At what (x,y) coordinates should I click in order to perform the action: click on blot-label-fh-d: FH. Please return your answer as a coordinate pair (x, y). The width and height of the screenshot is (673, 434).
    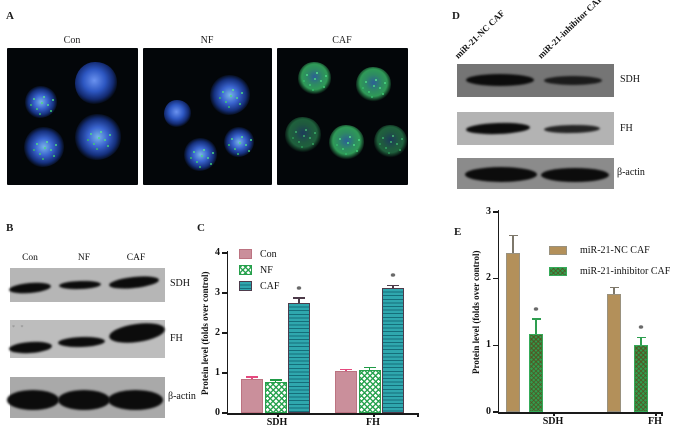
    Looking at the image, I should click on (626, 128).